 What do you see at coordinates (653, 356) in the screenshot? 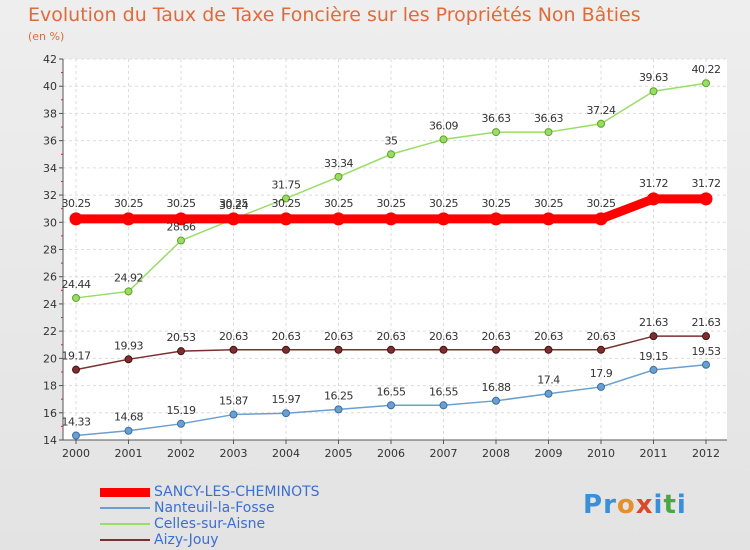
I see `data-label: 19.15` at bounding box center [653, 356].